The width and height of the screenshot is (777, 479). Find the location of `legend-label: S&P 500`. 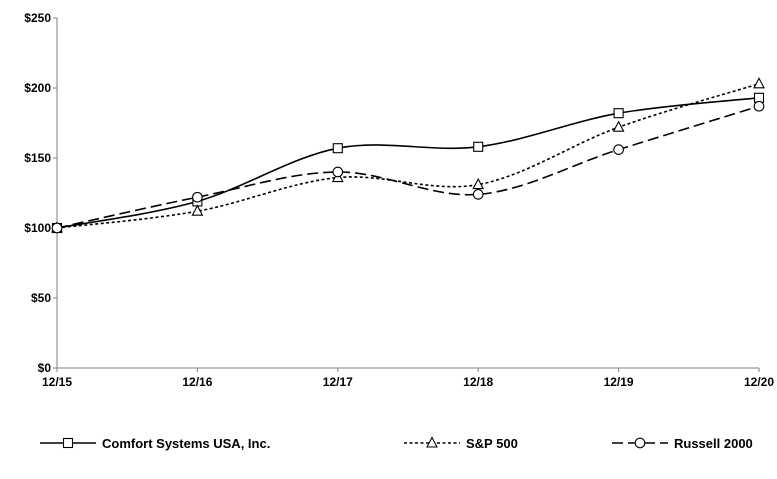

legend-label: S&P 500 is located at coordinates (492, 443).